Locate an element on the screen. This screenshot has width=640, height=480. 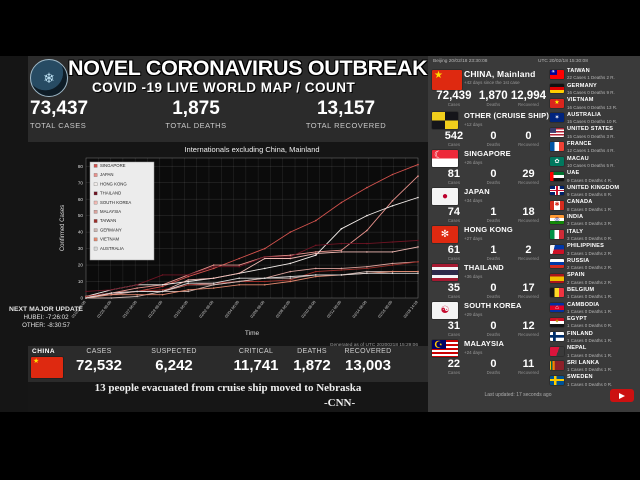
stat-value: 61 is located at coordinates (454, 250).